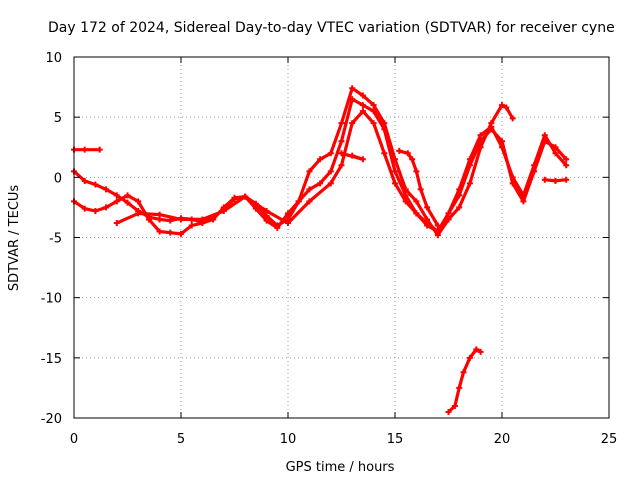 This screenshot has height=480, width=640. What do you see at coordinates (51, 419) in the screenshot?
I see `y-tick-label: -20` at bounding box center [51, 419].